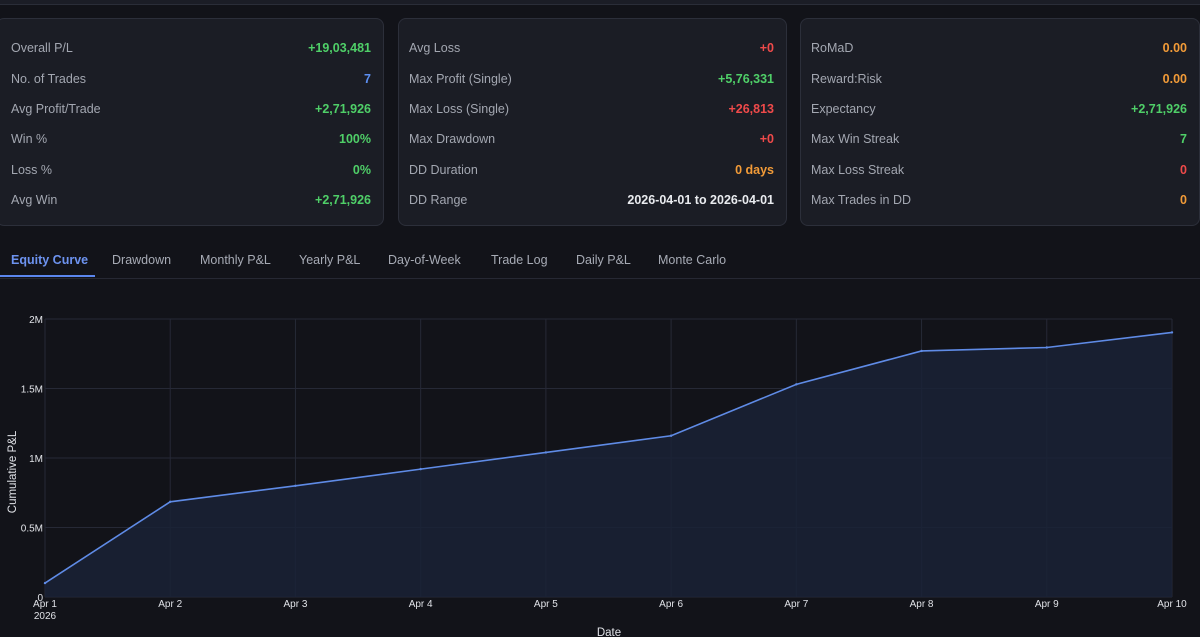 The width and height of the screenshot is (1200, 637). I want to click on x-tick-label: Apr 2, so click(170, 604).